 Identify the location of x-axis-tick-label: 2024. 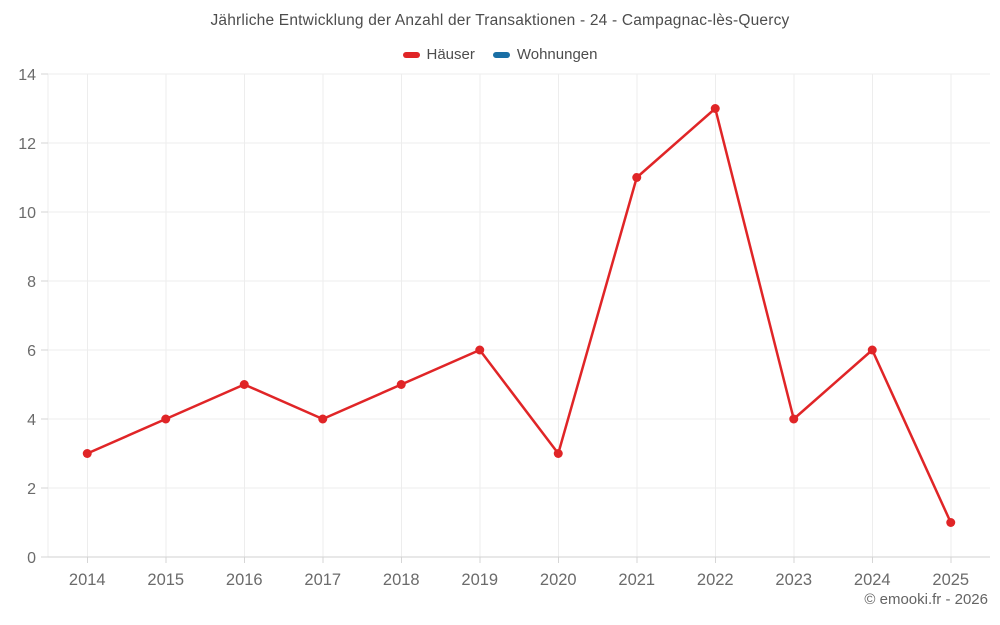
(872, 580).